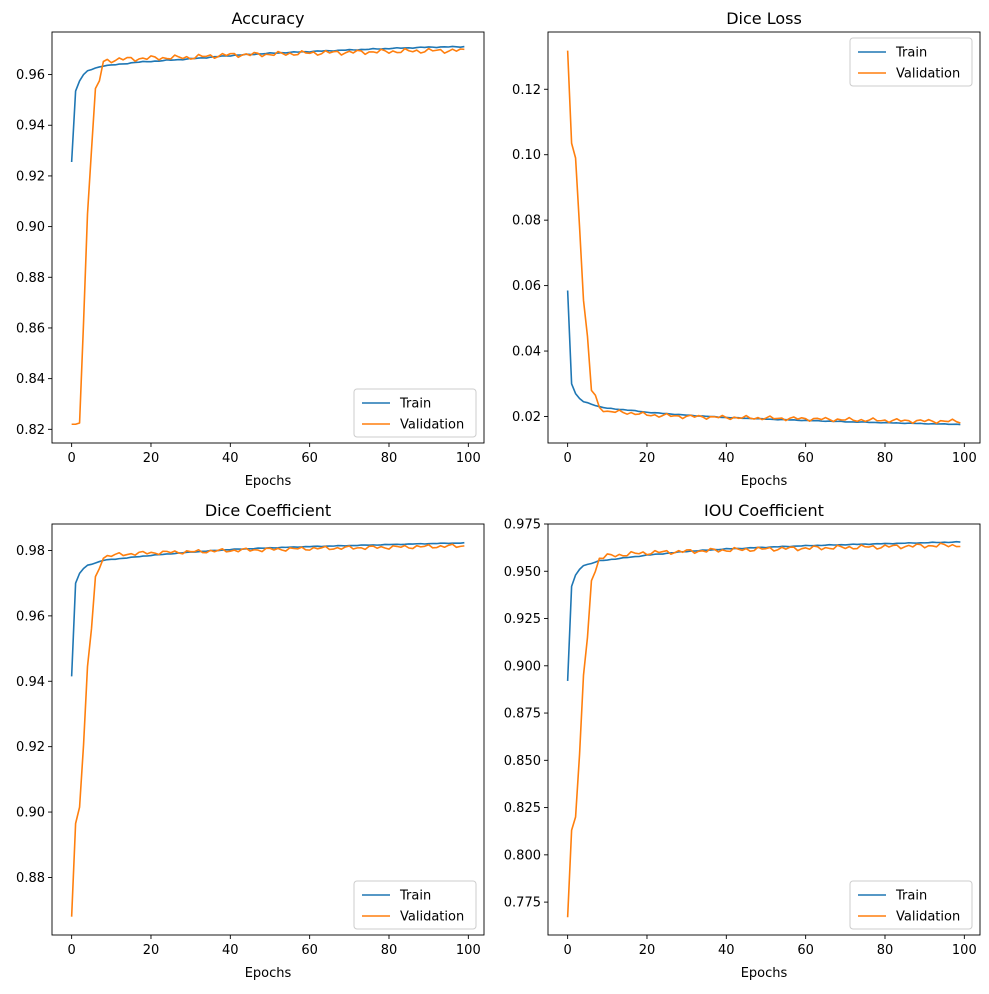 The image size is (989, 994). I want to click on accuracy-series-train, so click(267, 104).